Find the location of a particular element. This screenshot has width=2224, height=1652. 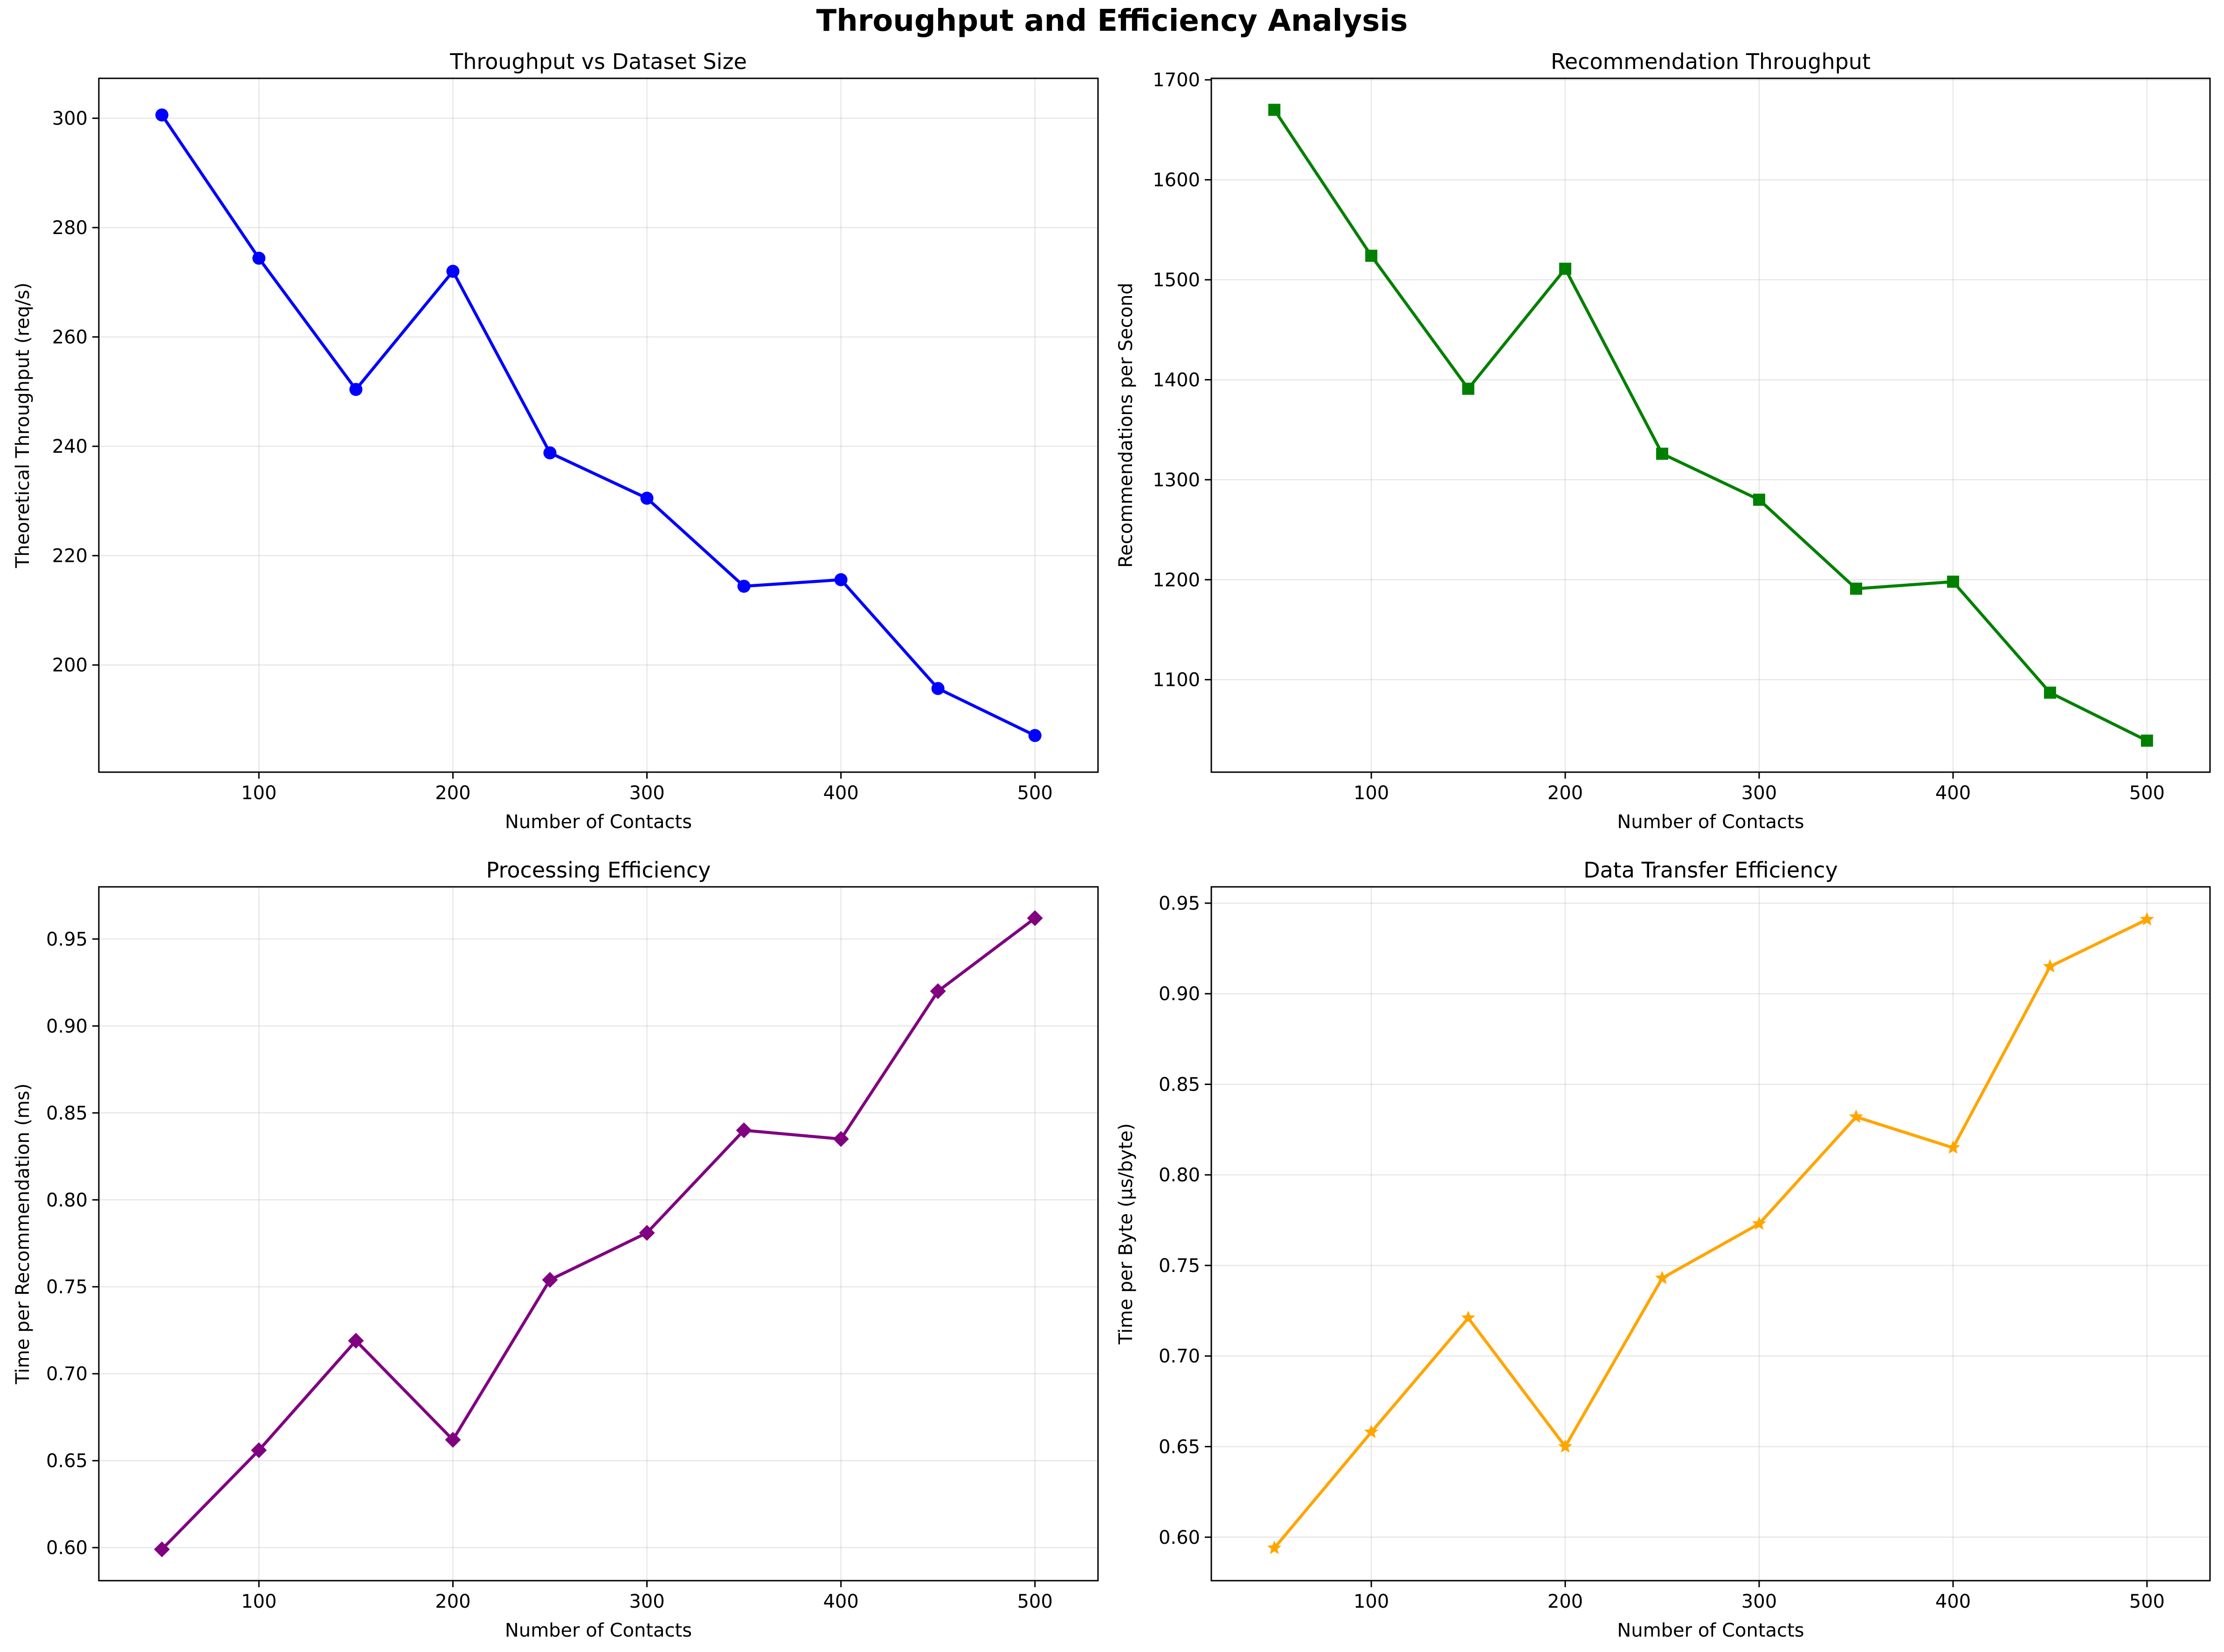

y-axis-label: Time per Byte (μs/byte) is located at coordinates (1126, 1234).